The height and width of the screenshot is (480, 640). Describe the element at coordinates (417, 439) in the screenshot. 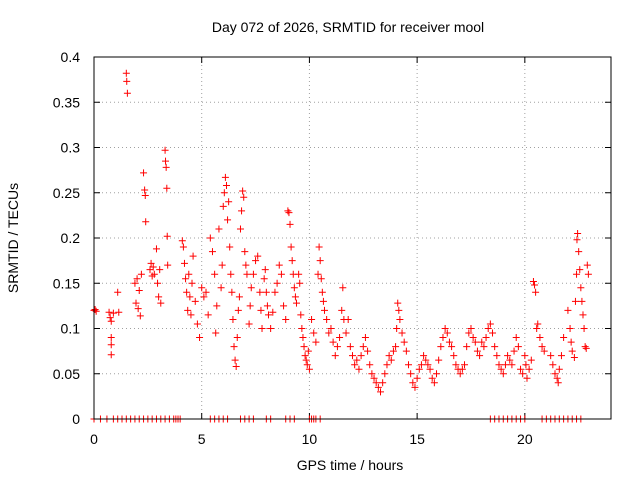

I see `x-tick-label: 15` at that location.